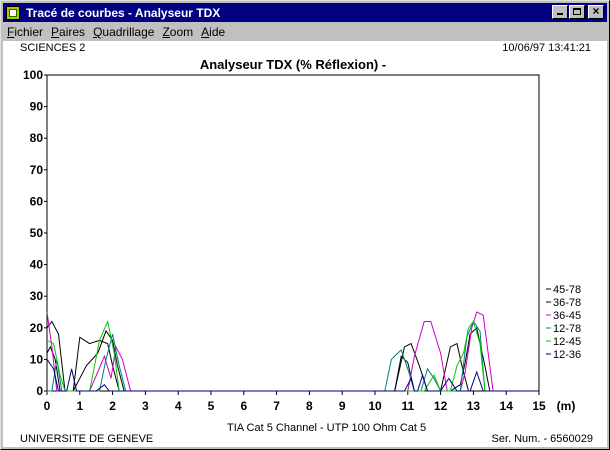  What do you see at coordinates (567, 316) in the screenshot?
I see `legend-entry: 36-45` at bounding box center [567, 316].